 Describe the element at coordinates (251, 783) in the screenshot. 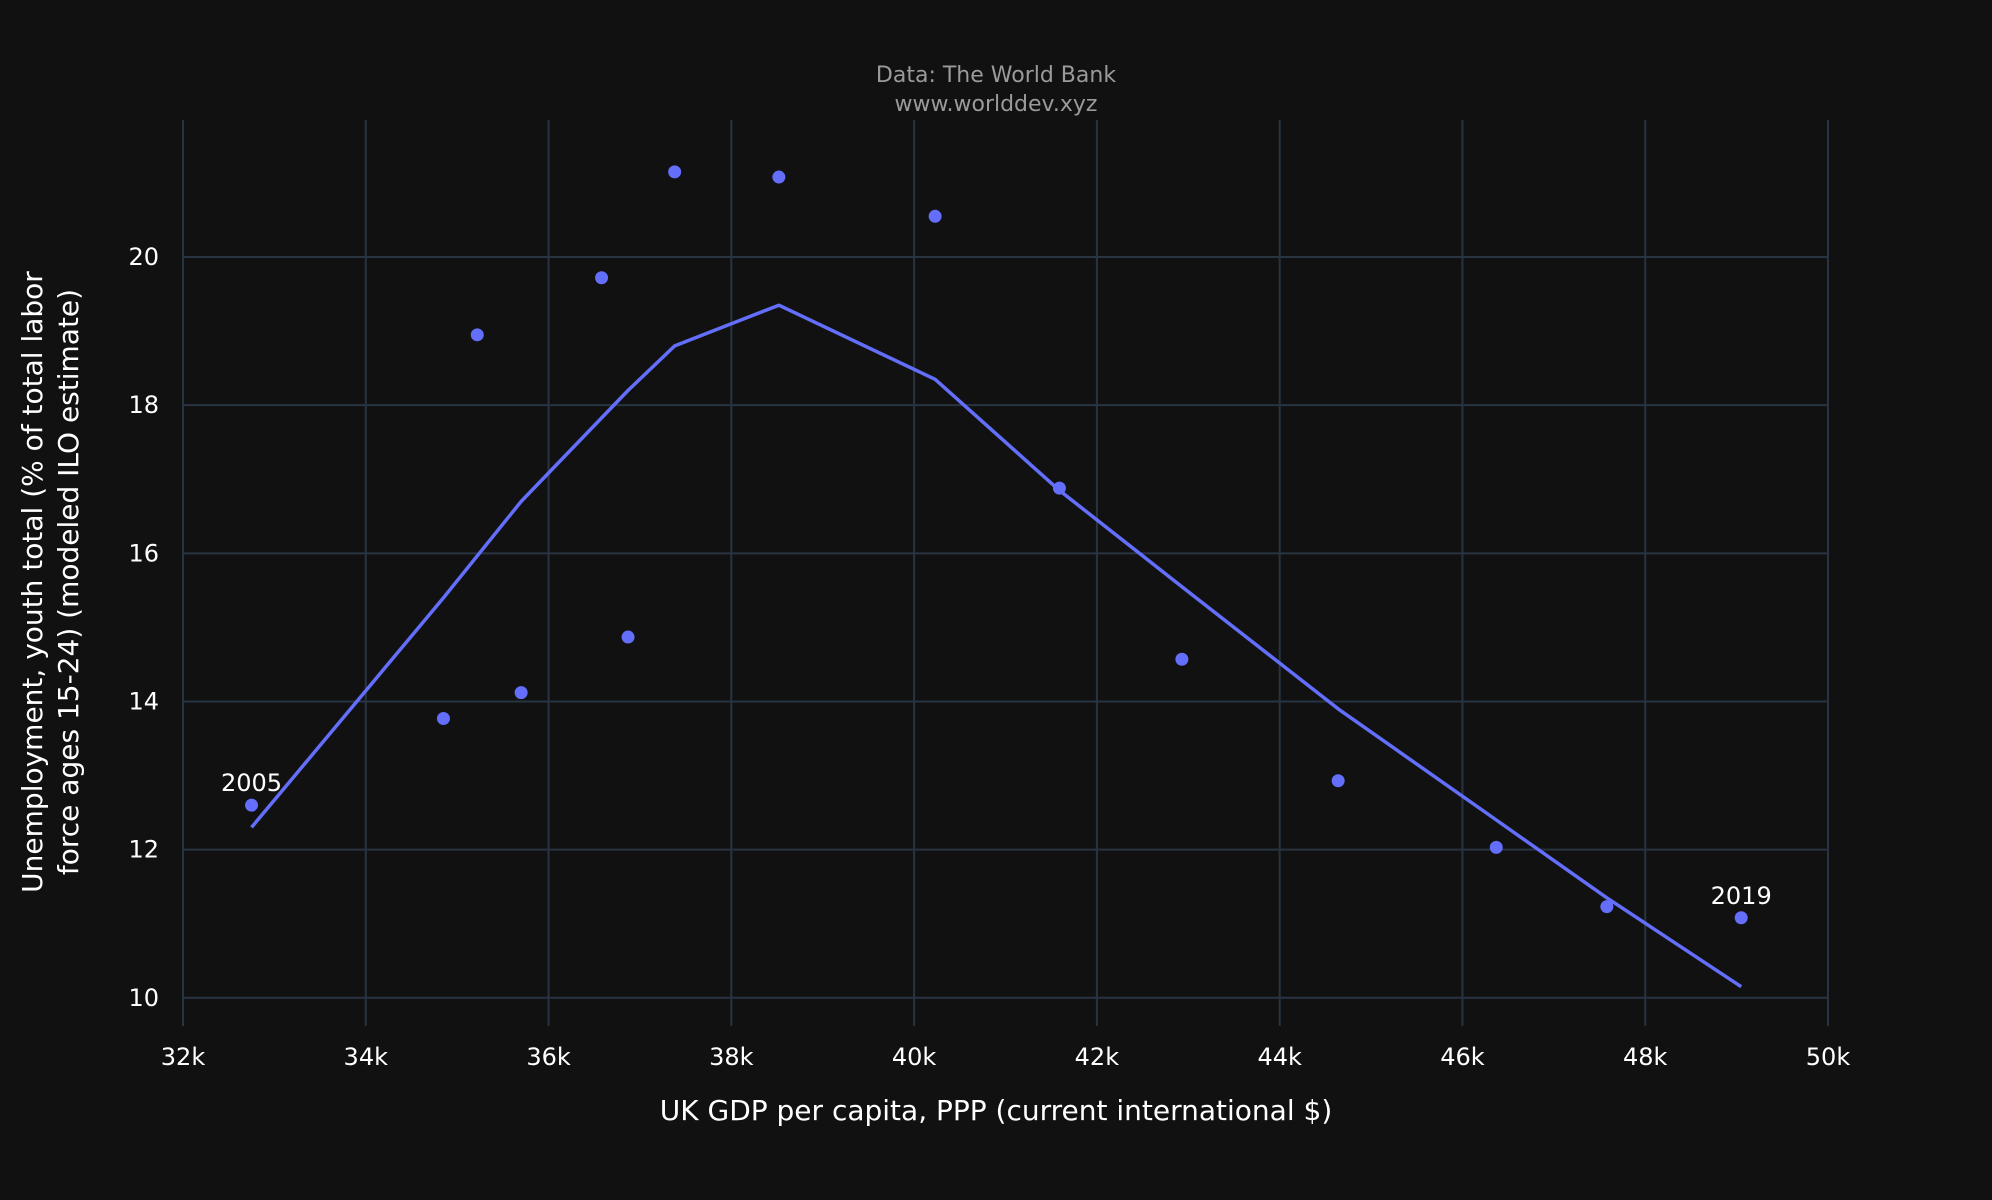

I see `point-label: 2005` at that location.